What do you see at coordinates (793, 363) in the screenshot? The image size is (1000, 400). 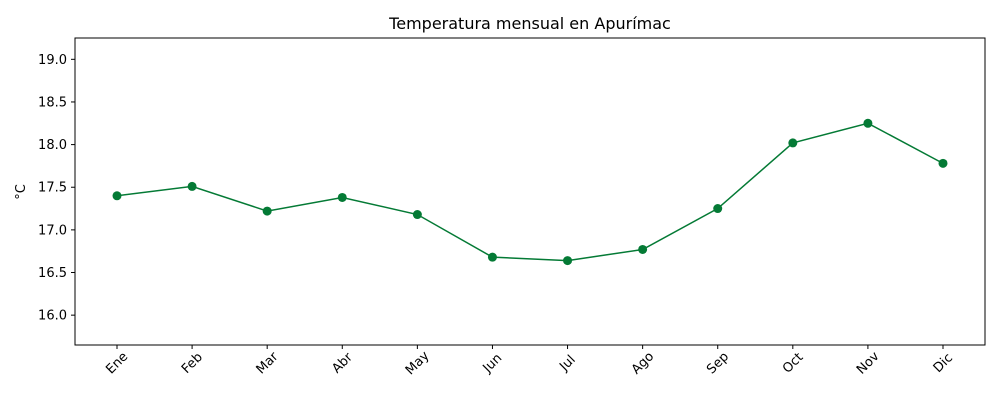 I see `x-tick-label: Oct` at bounding box center [793, 363].